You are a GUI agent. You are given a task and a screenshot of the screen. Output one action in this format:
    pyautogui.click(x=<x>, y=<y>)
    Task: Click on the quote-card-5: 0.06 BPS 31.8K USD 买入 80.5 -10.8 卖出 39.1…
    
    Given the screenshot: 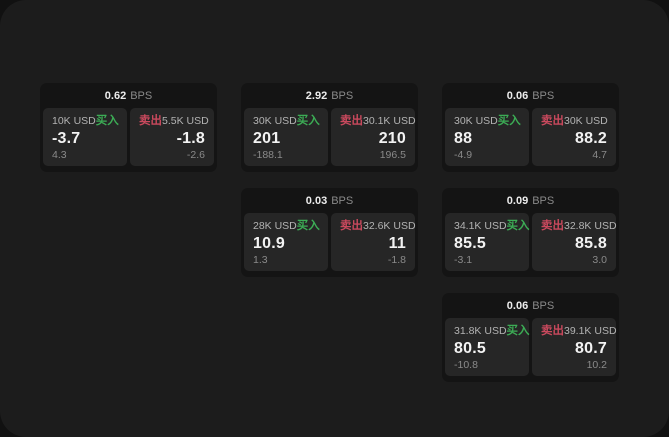 What is the action you would take?
    pyautogui.click(x=530, y=337)
    